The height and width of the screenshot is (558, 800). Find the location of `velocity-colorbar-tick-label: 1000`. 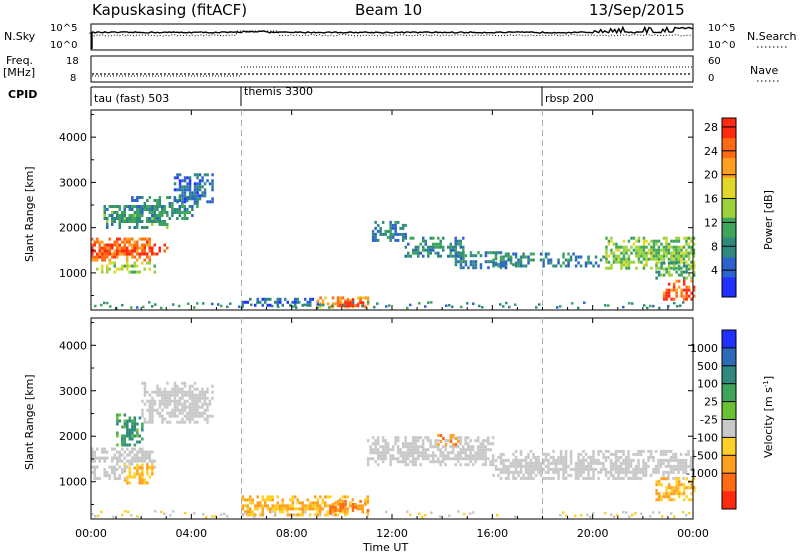

velocity-colorbar-tick-label: 1000 is located at coordinates (704, 348).